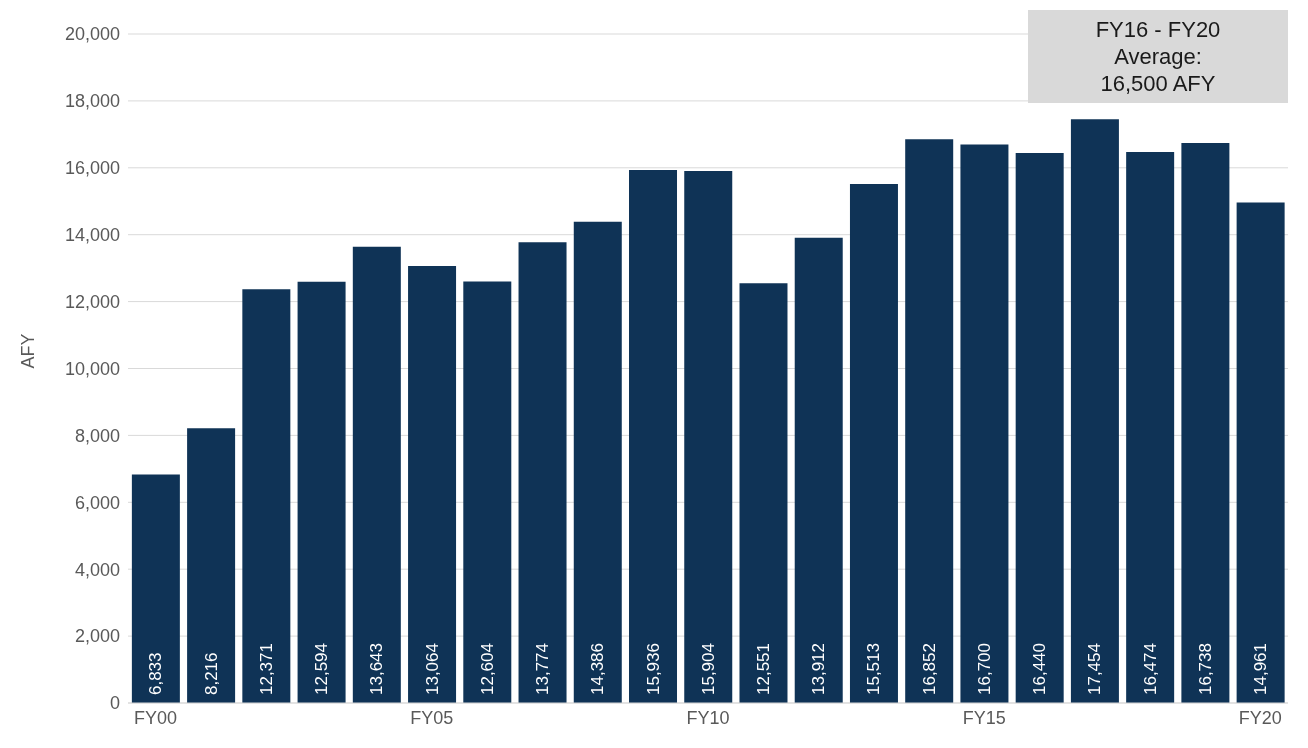  Describe the element at coordinates (653, 669) in the screenshot. I see `data-label: 15,936` at that location.